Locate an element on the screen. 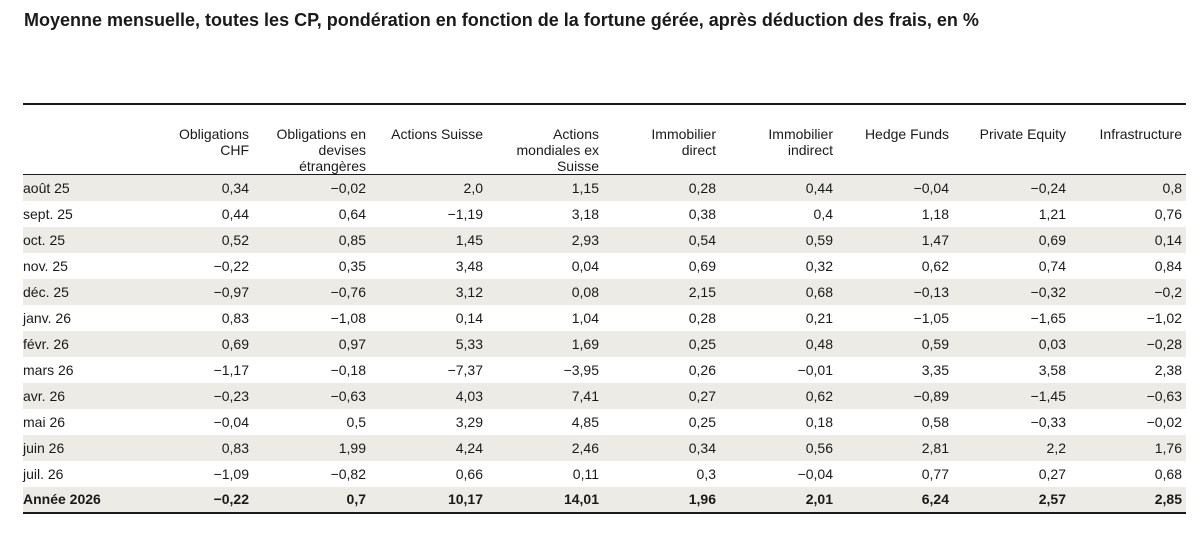  row-label: avr. 26 is located at coordinates (88, 395).